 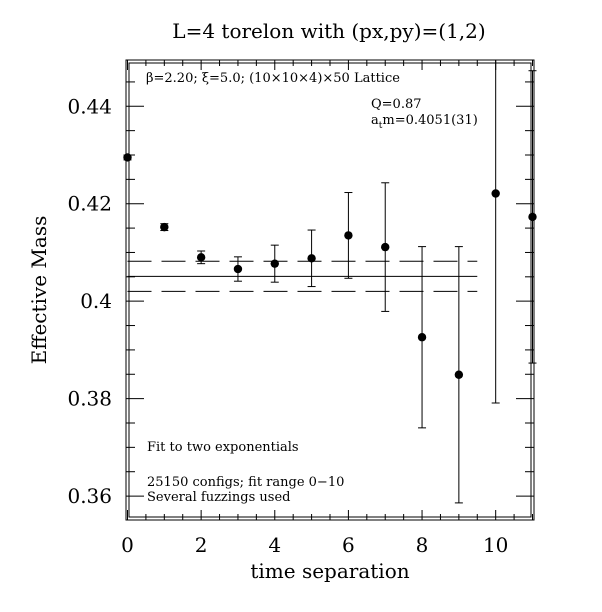 What do you see at coordinates (429, 120) in the screenshot?
I see `mass-annotation-value: m=0.4051(31)` at bounding box center [429, 120].